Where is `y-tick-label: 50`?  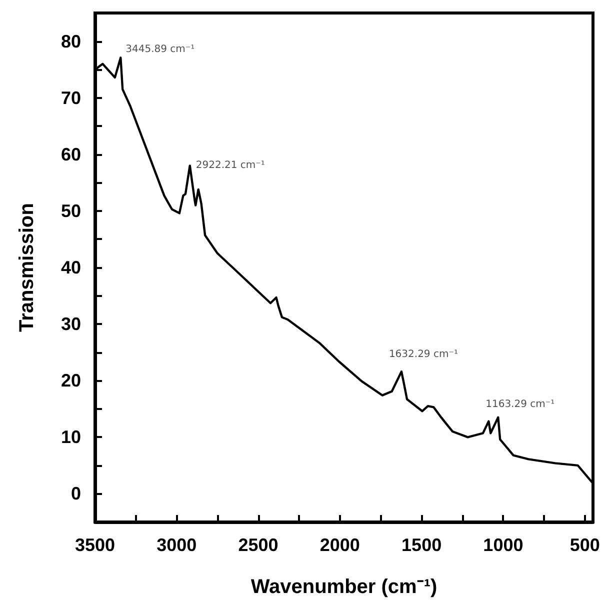
y-tick-label: 50 is located at coordinates (70, 210).